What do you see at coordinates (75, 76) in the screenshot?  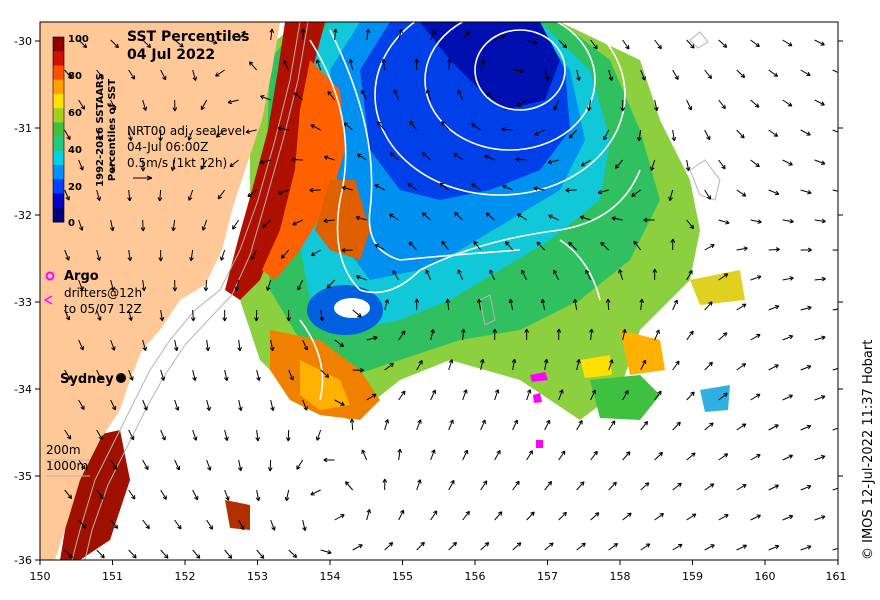 I see `colorbar-tick: 80` at bounding box center [75, 76].